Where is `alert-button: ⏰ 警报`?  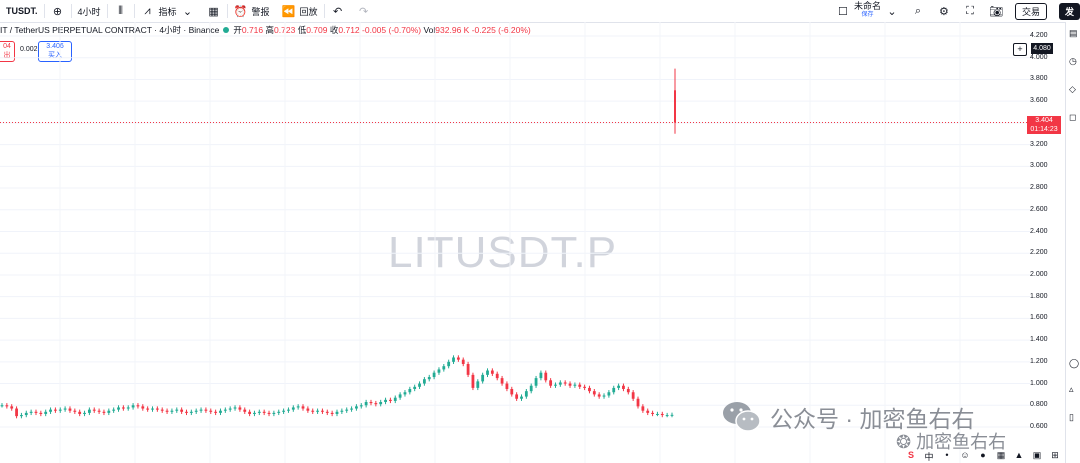
alert-button: ⏰ 警报 is located at coordinates (252, 11).